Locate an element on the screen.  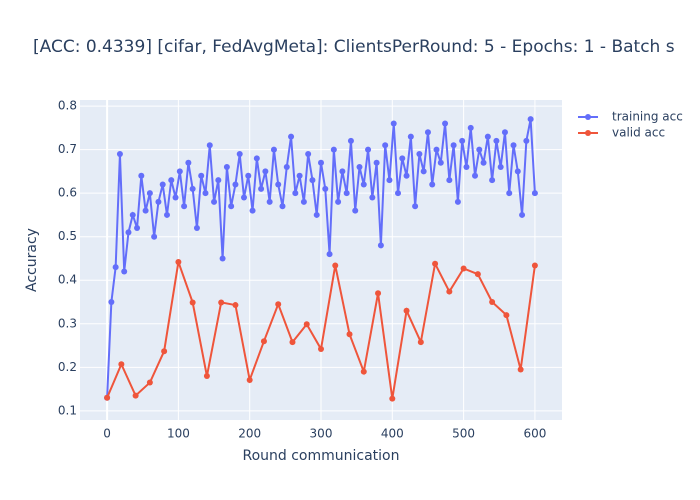
x-axis-title: Round communication is located at coordinates (320, 456).